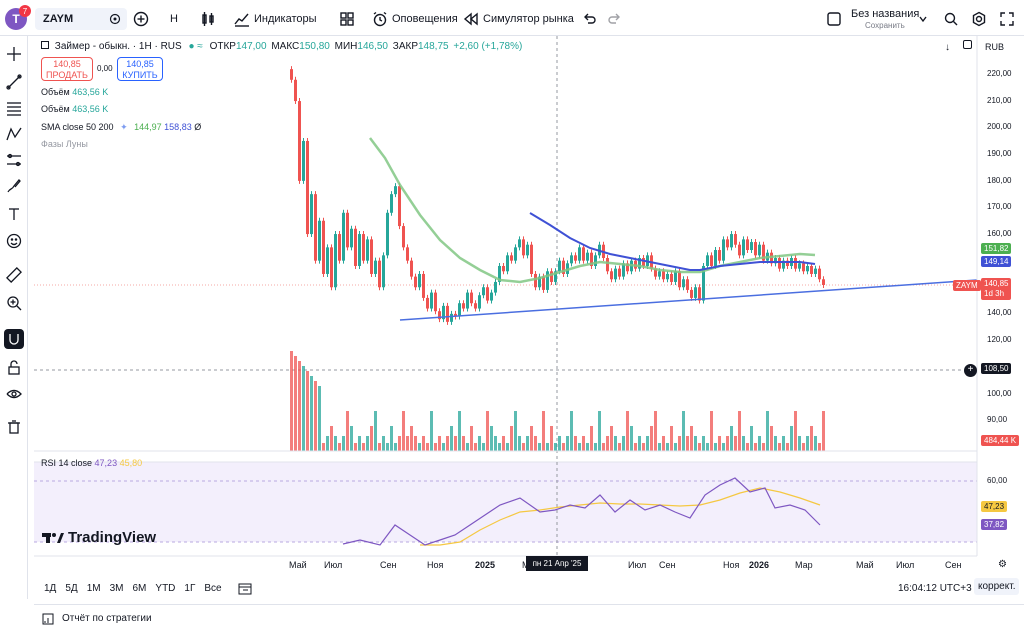  What do you see at coordinates (518, 19) in the screenshot?
I see `replay-button: Симулятор рынка` at bounding box center [518, 19].